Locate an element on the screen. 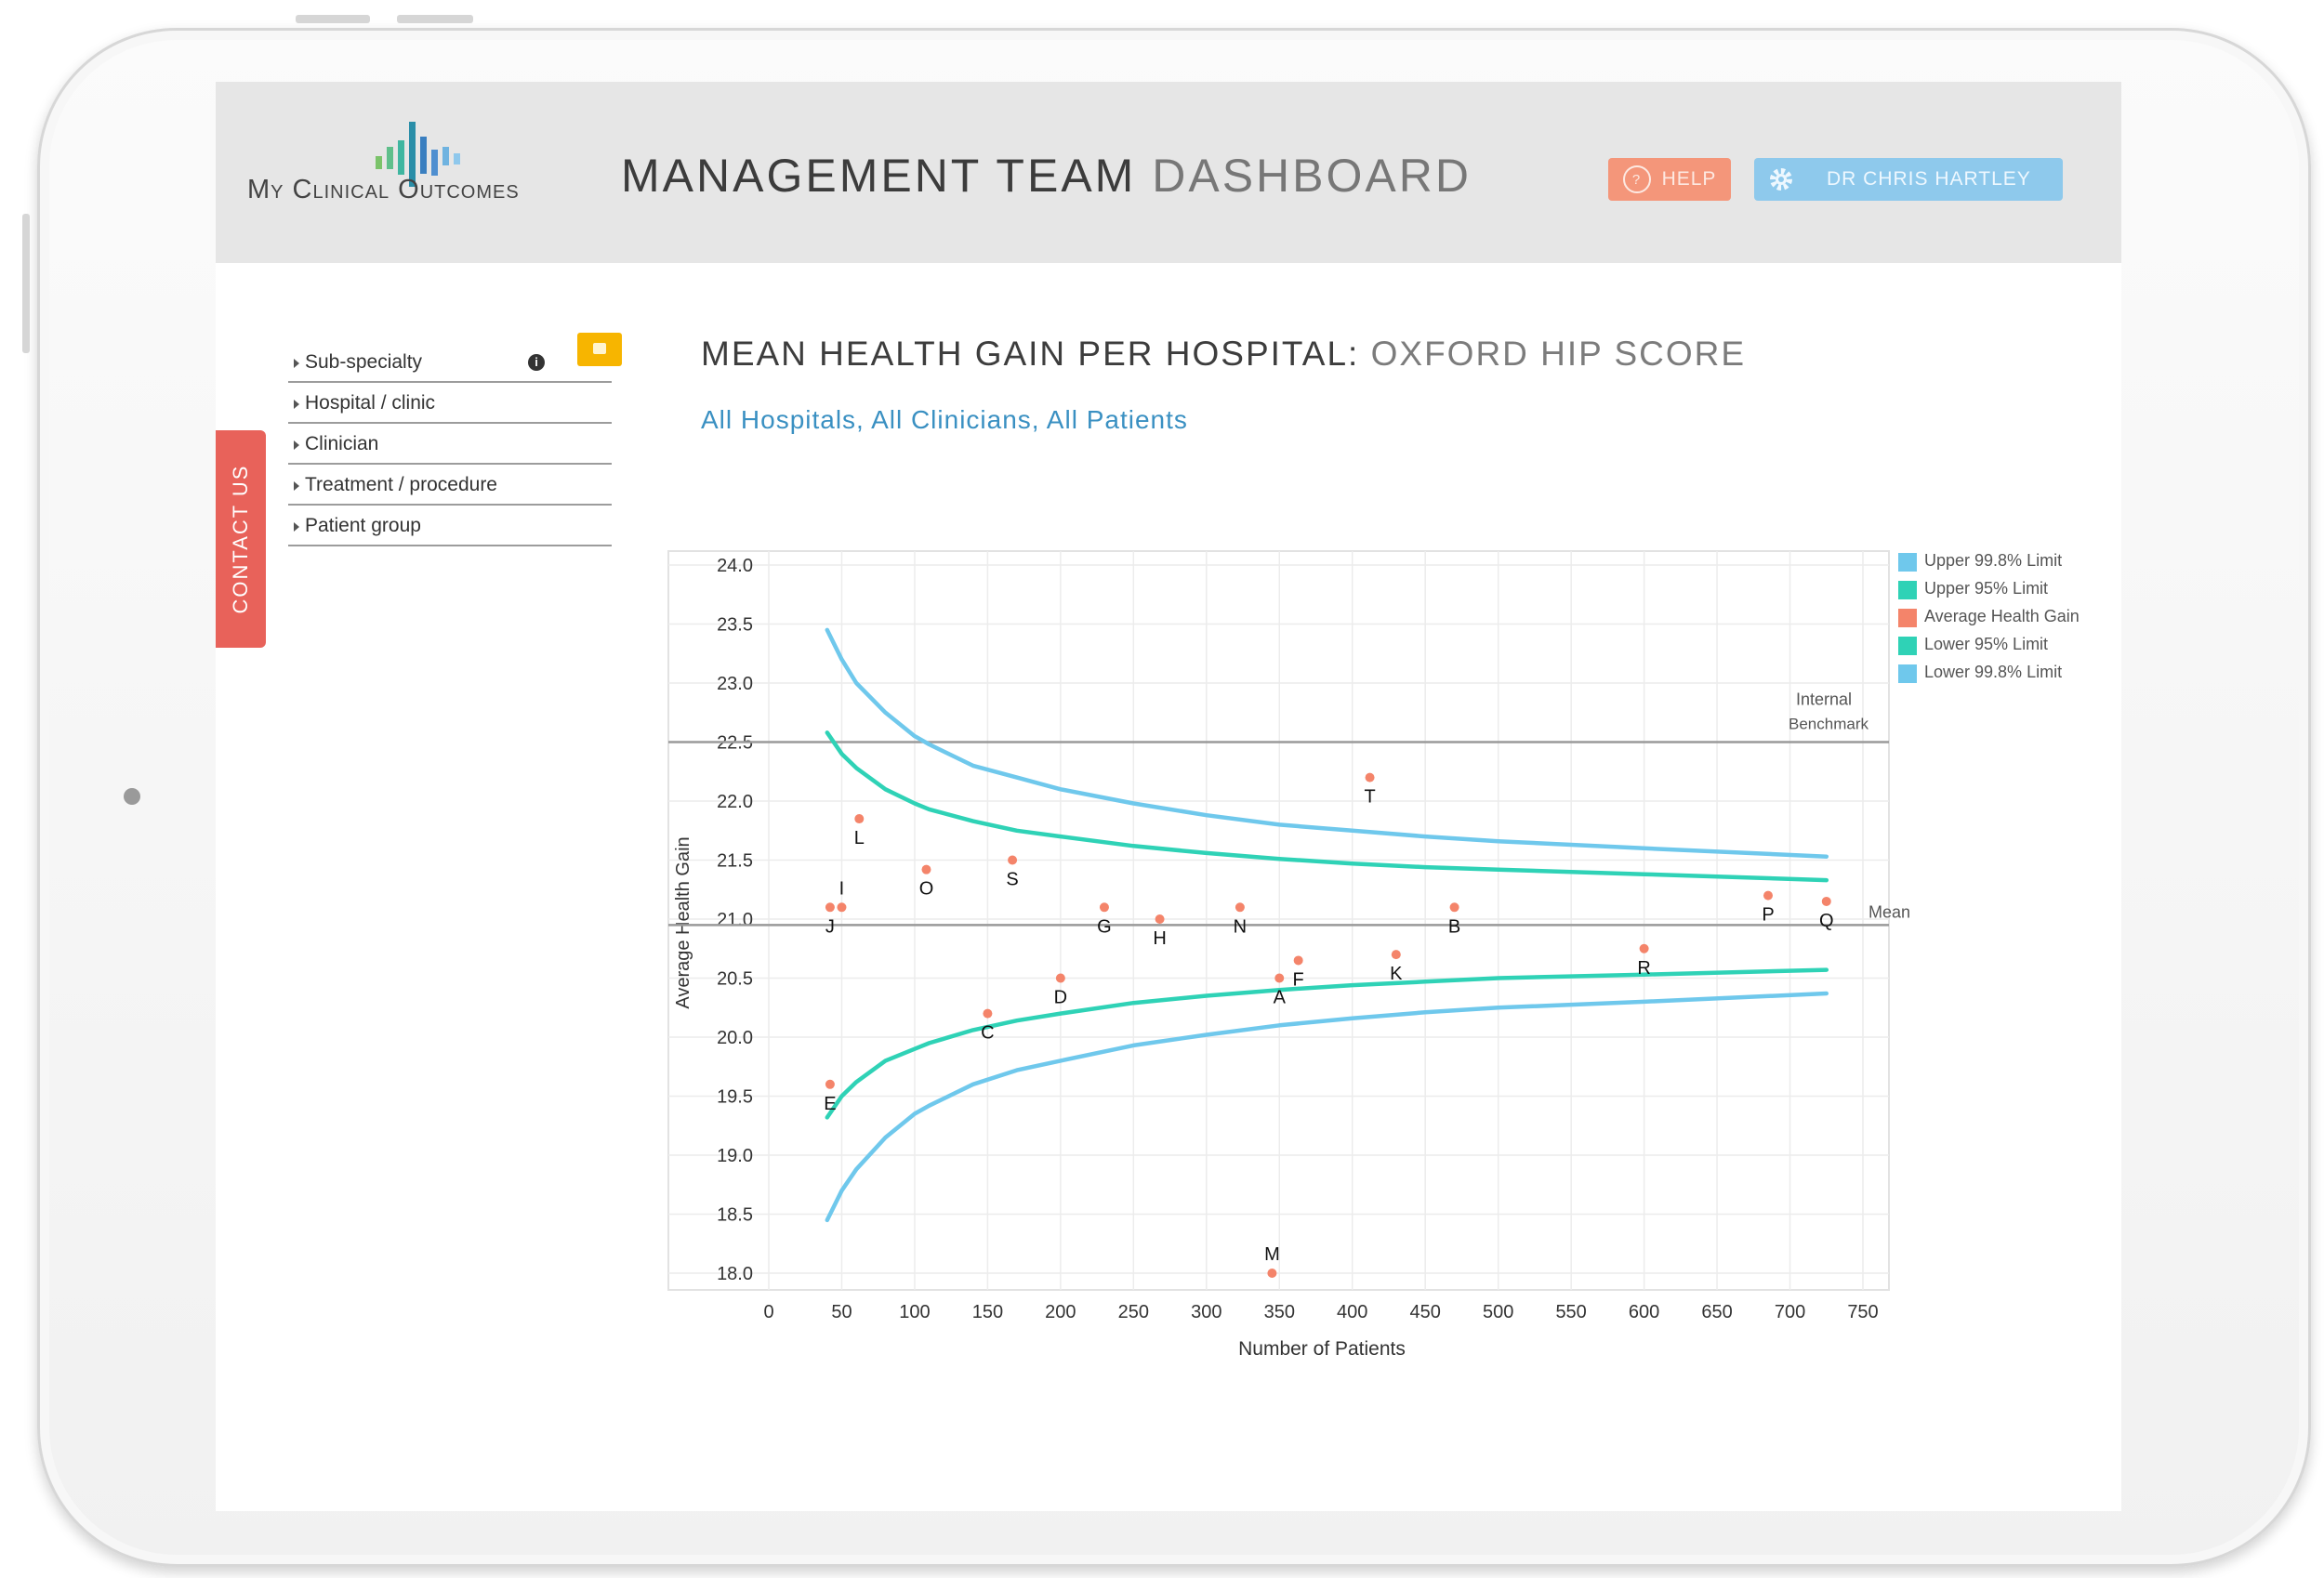 The height and width of the screenshot is (1578, 2324). filter-sub-specialty: Sub-specialty i is located at coordinates (450, 363).